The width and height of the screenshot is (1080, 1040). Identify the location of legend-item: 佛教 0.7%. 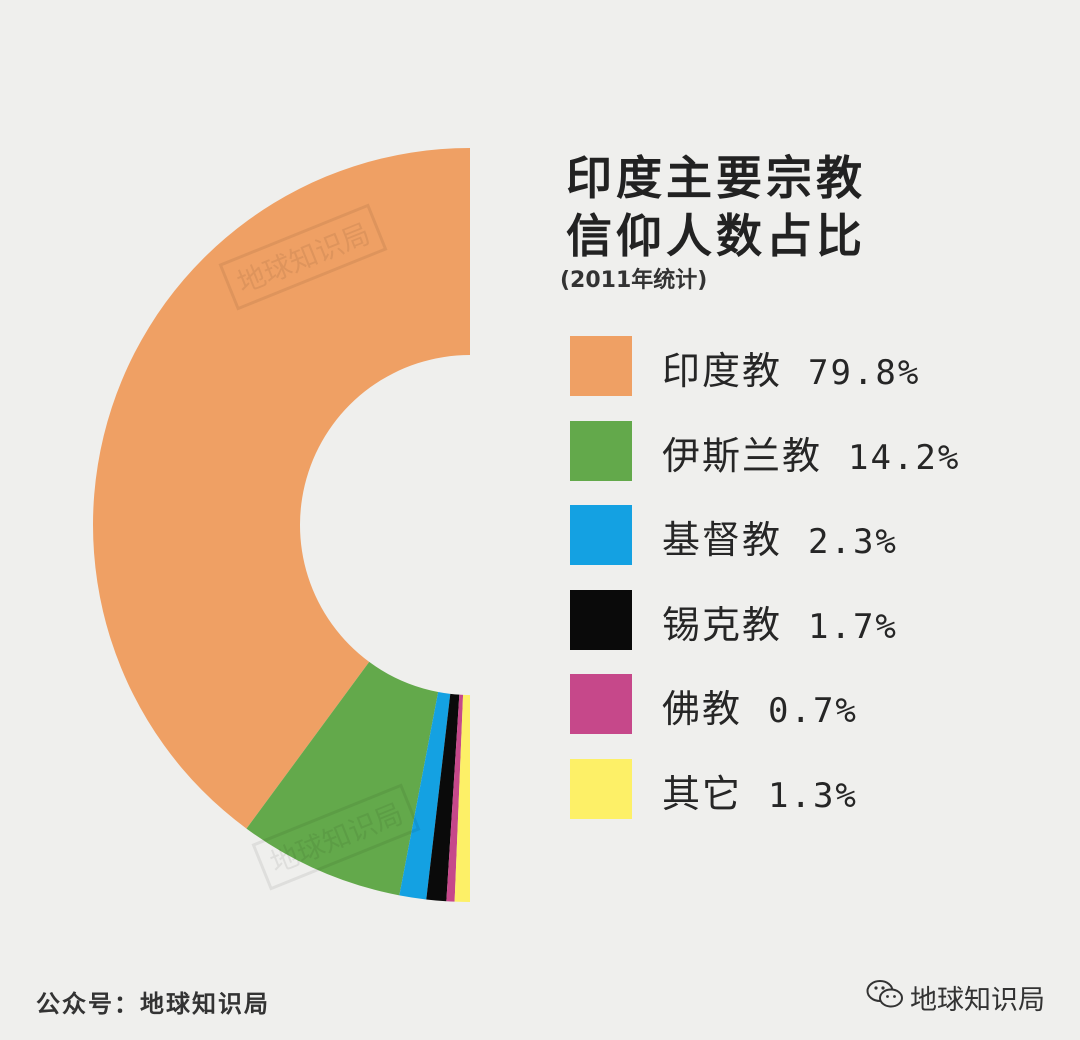
(810, 704).